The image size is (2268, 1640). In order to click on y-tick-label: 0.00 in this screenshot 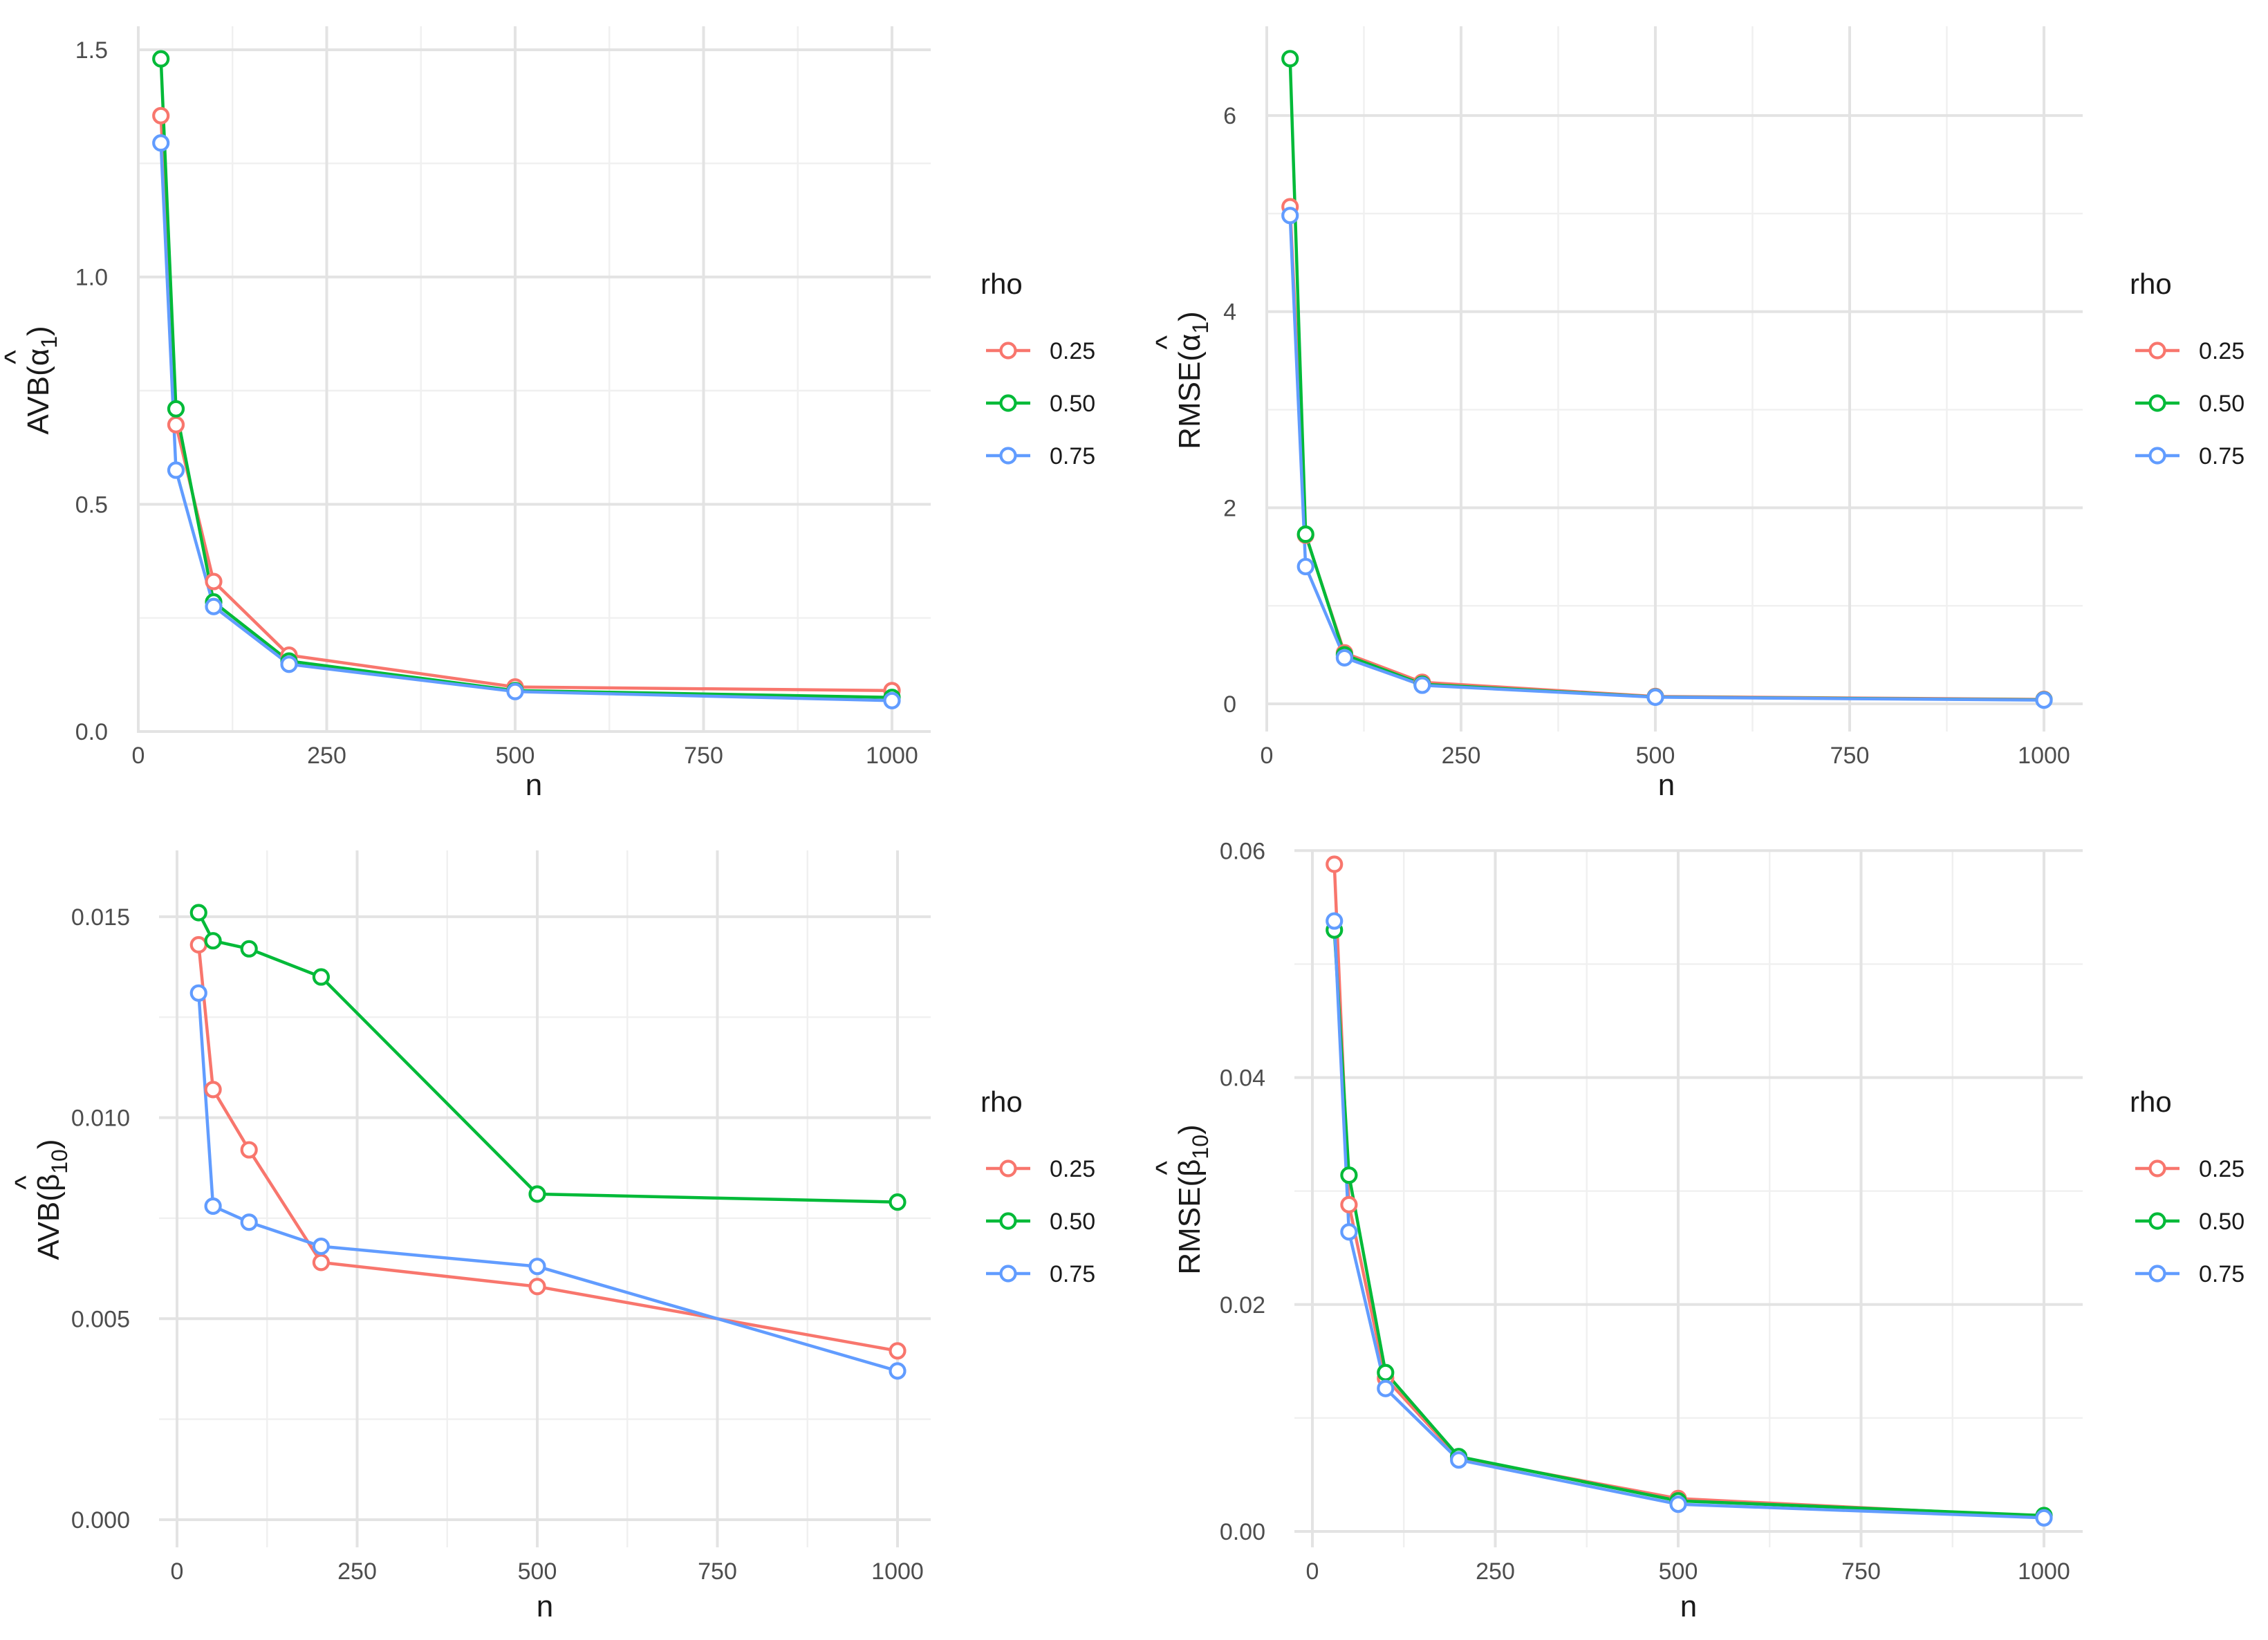, I will do `click(1242, 1532)`.